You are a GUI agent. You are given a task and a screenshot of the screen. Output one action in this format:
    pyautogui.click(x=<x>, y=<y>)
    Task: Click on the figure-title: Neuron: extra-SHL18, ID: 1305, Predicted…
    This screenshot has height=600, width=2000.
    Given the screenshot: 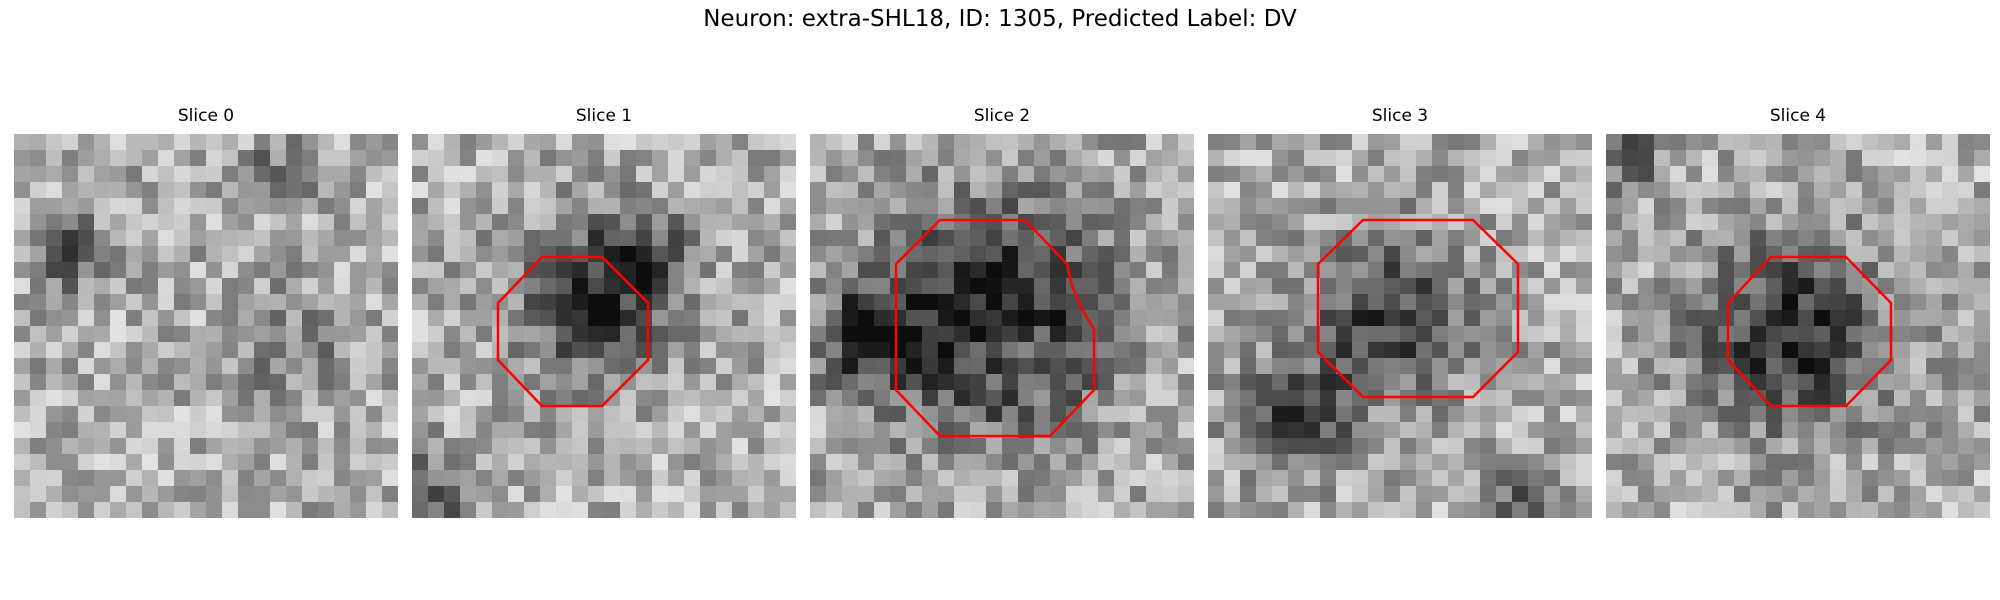 What is the action you would take?
    pyautogui.click(x=1000, y=19)
    